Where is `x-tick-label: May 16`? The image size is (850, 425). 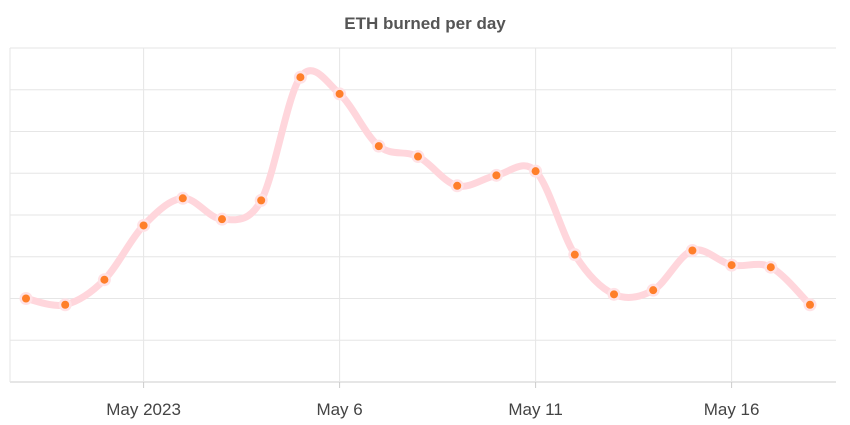 x-tick-label: May 16 is located at coordinates (732, 409).